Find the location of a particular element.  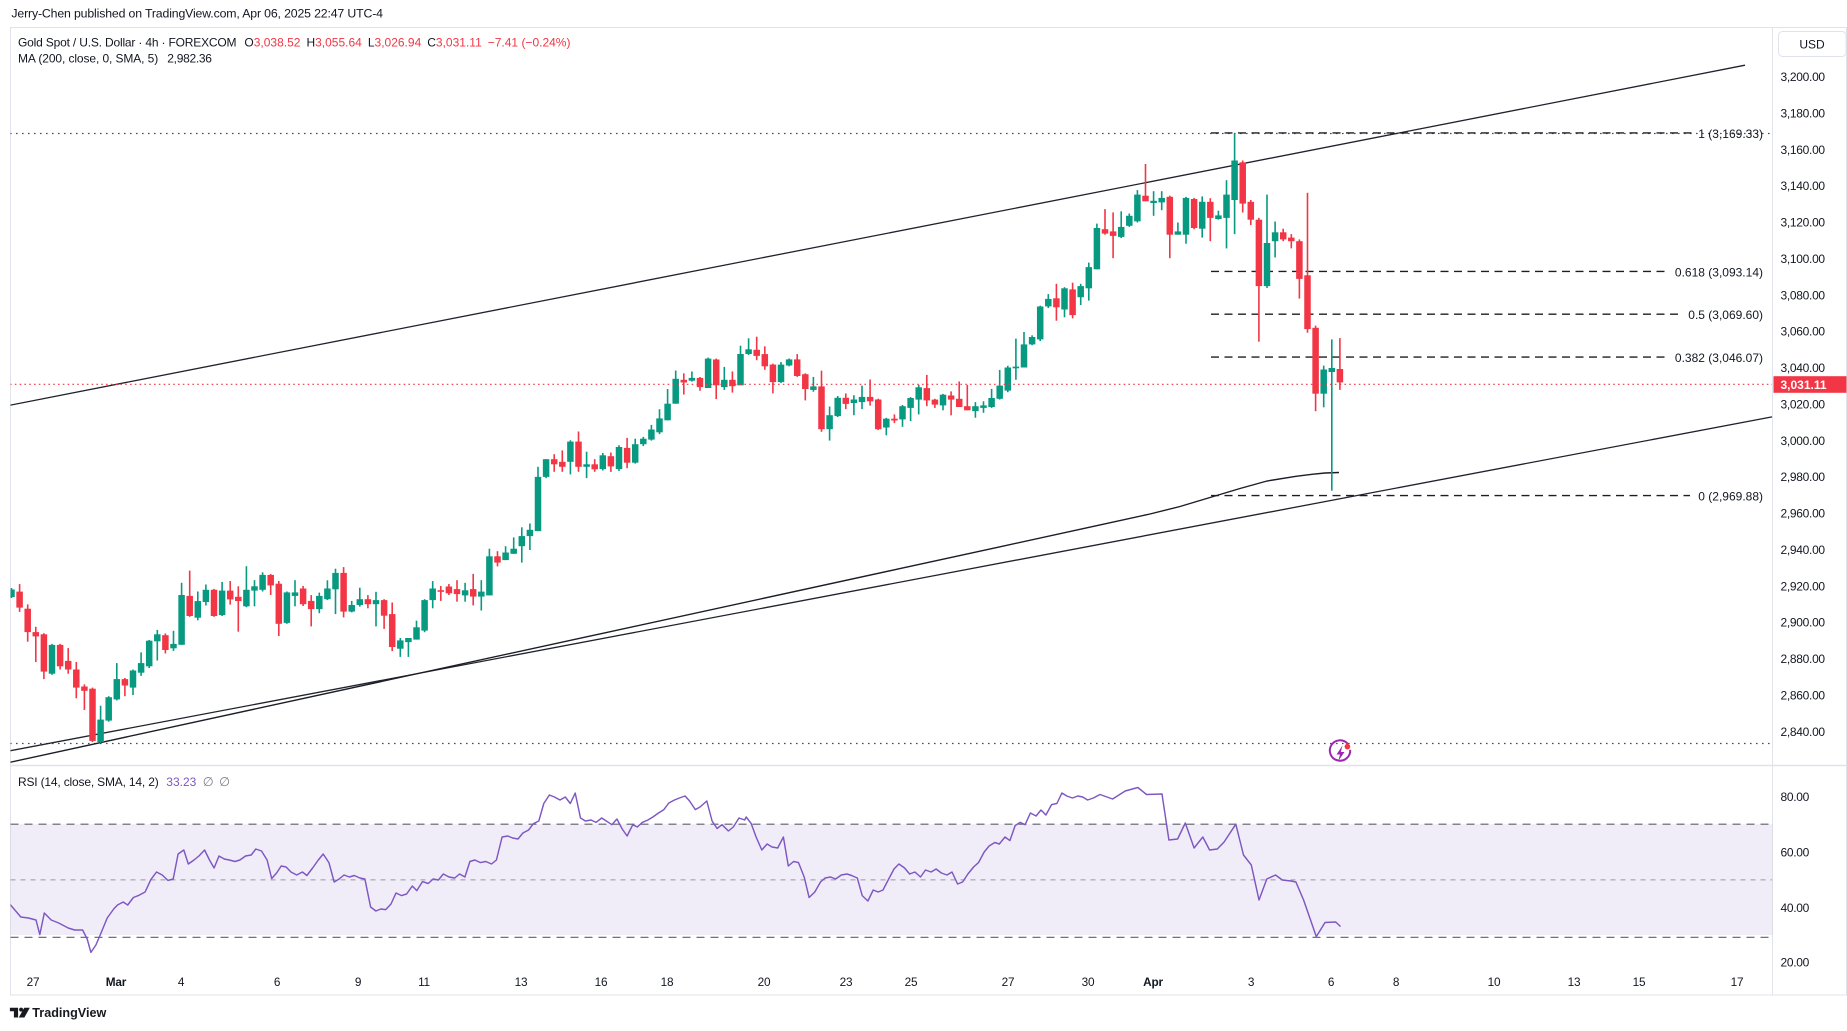

svg-text: 2,940.00 is located at coordinates (1803, 550).